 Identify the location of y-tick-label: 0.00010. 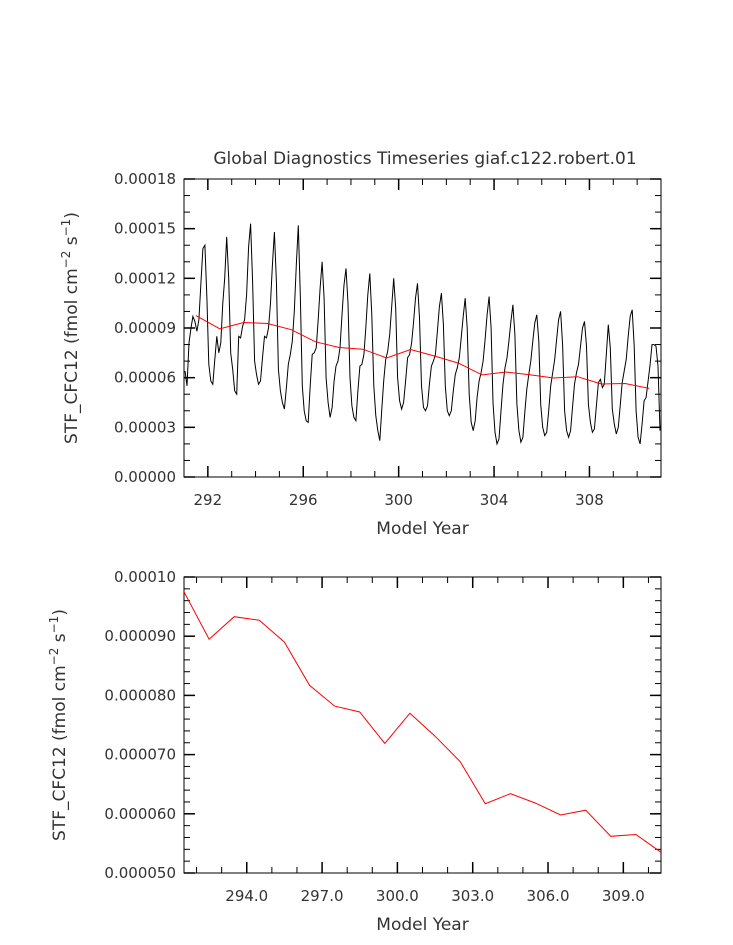
(145, 577).